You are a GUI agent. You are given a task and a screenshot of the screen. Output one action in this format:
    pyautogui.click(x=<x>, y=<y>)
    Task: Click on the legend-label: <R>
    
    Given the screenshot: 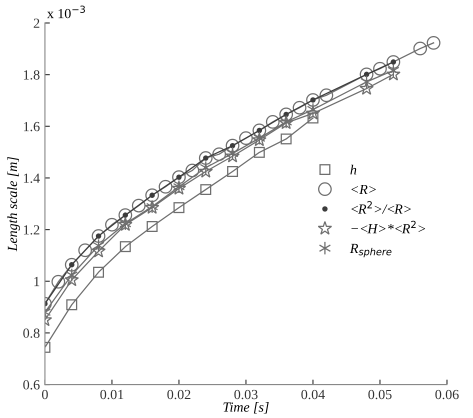 What is the action you would take?
    pyautogui.click(x=363, y=189)
    